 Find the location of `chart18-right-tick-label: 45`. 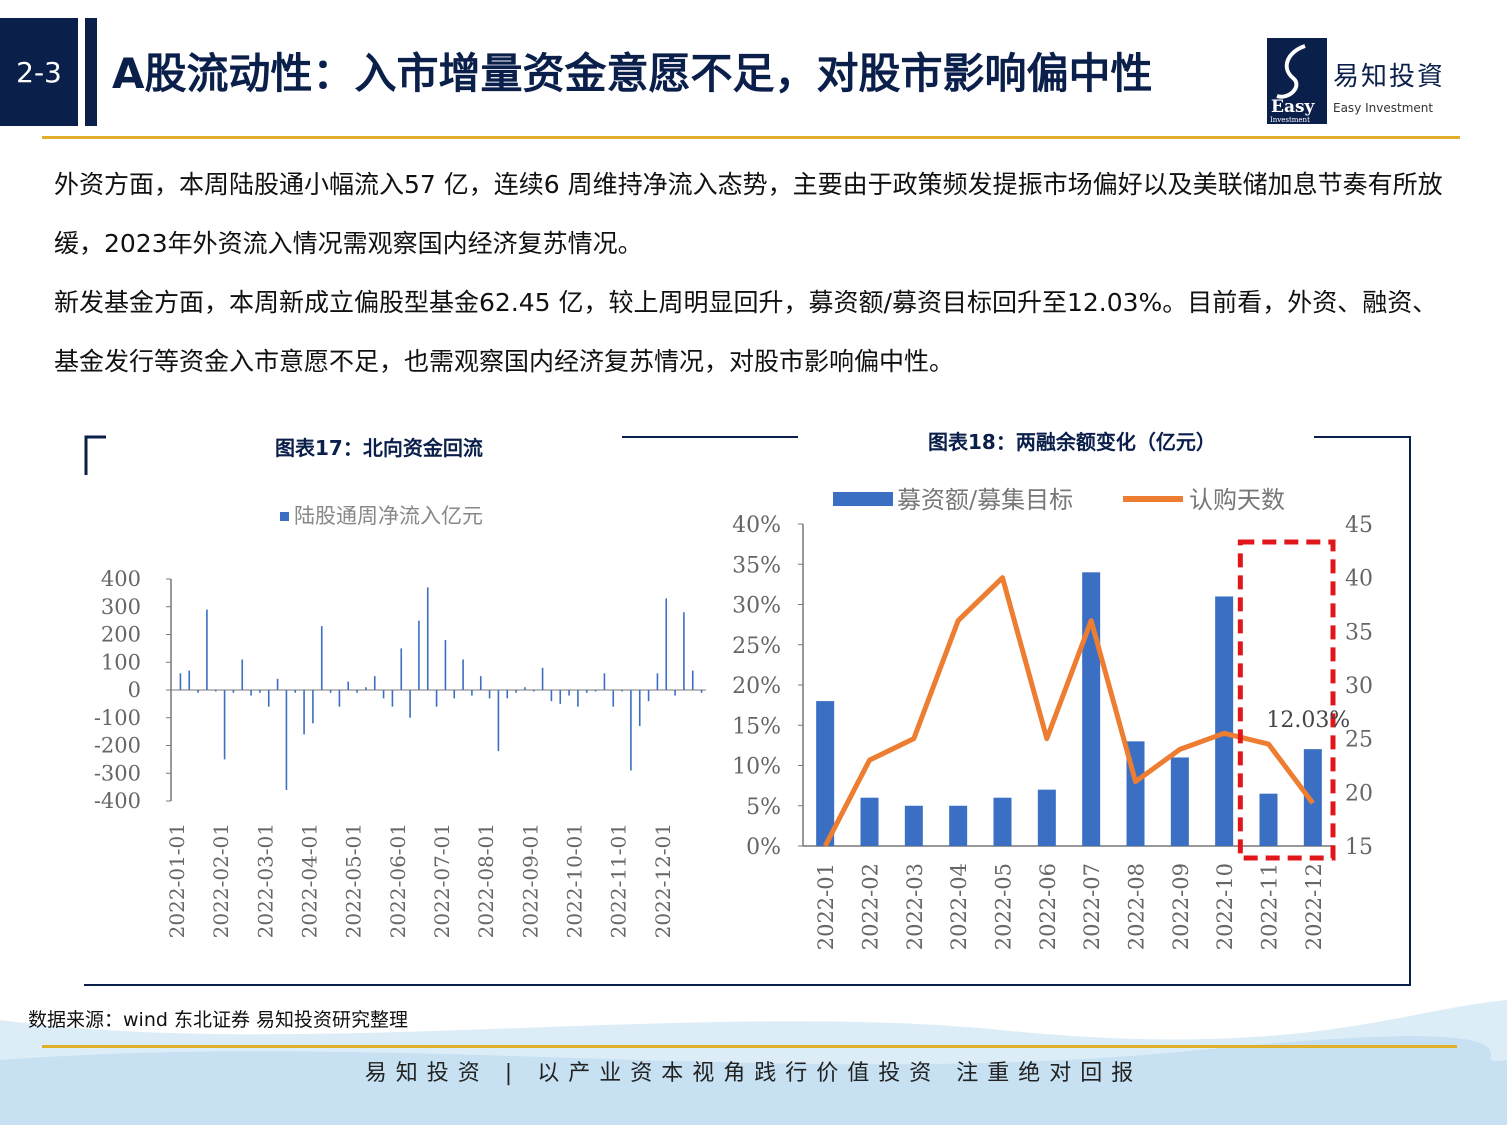

chart18-right-tick-label: 45 is located at coordinates (1359, 525).